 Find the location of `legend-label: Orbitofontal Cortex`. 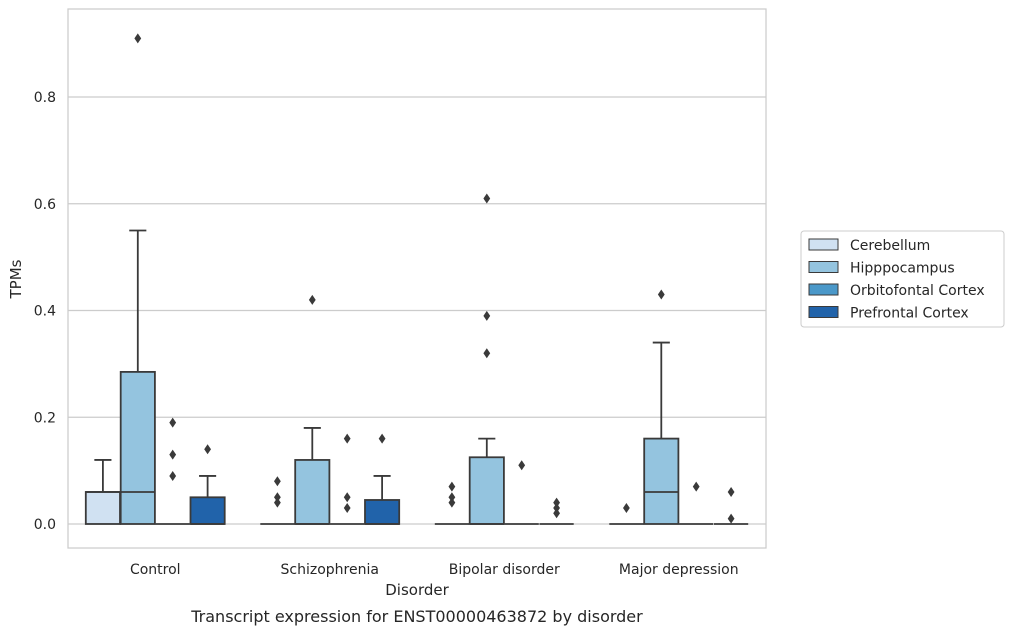

legend-label: Orbitofontal Cortex is located at coordinates (917, 291).